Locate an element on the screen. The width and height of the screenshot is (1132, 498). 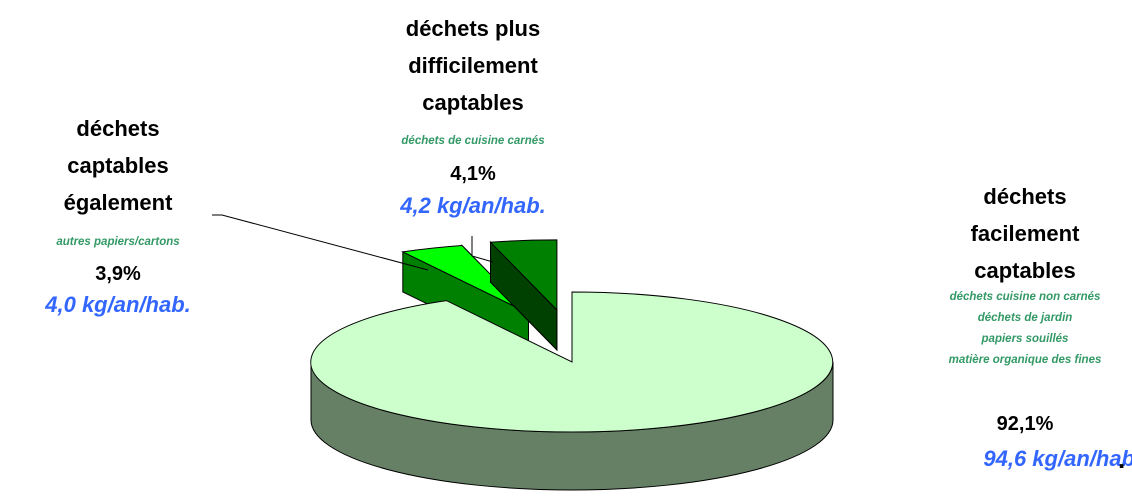
amount-label: 94,6 kg/an/hab is located at coordinates (1057, 458).